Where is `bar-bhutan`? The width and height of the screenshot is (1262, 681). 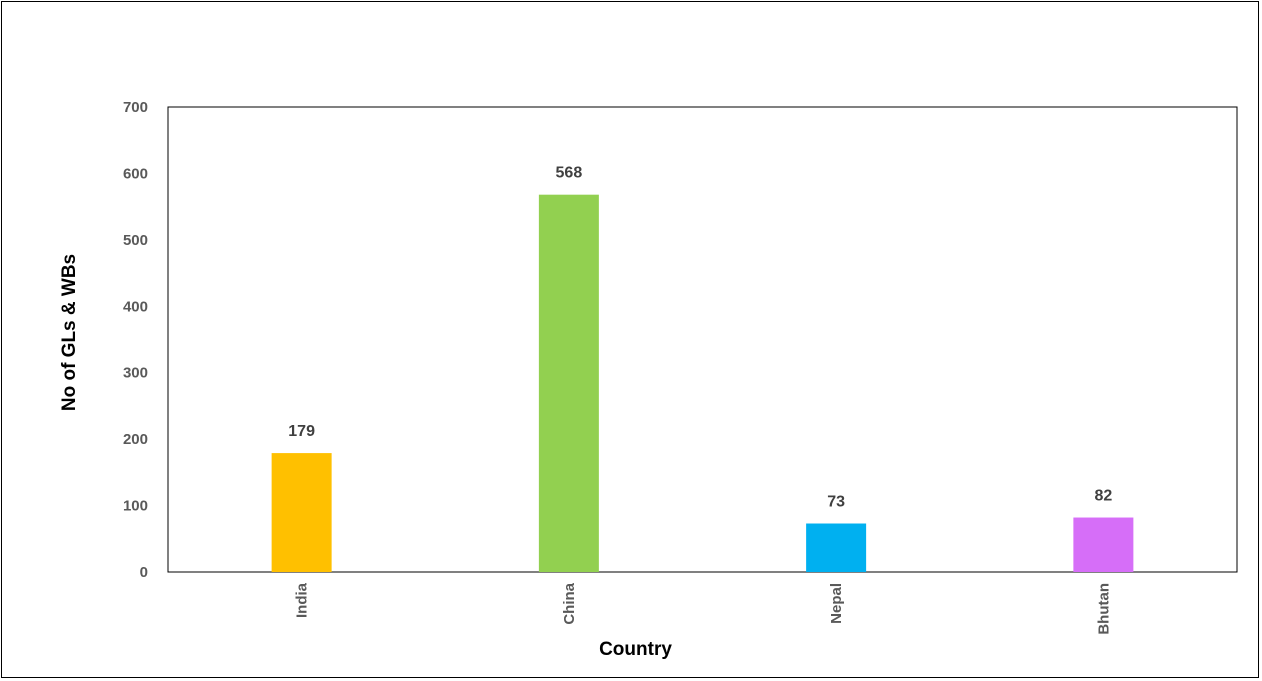 bar-bhutan is located at coordinates (1103, 544).